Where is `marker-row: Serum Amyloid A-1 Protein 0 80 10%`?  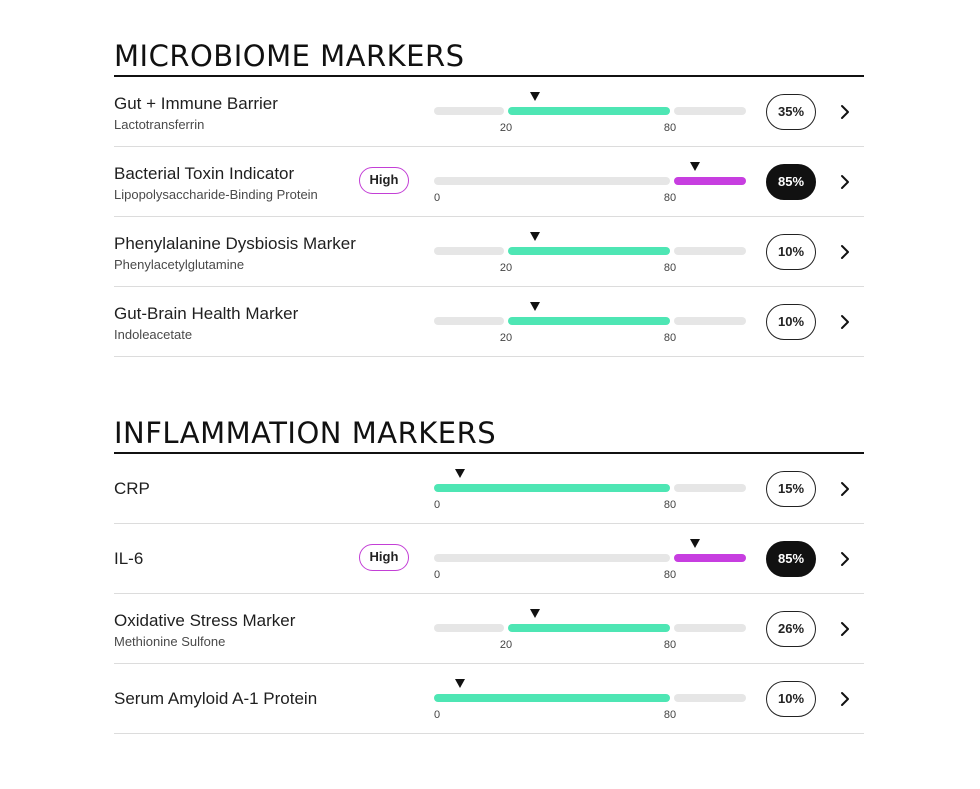
marker-row: Serum Amyloid A-1 Protein 0 80 10% is located at coordinates (489, 699).